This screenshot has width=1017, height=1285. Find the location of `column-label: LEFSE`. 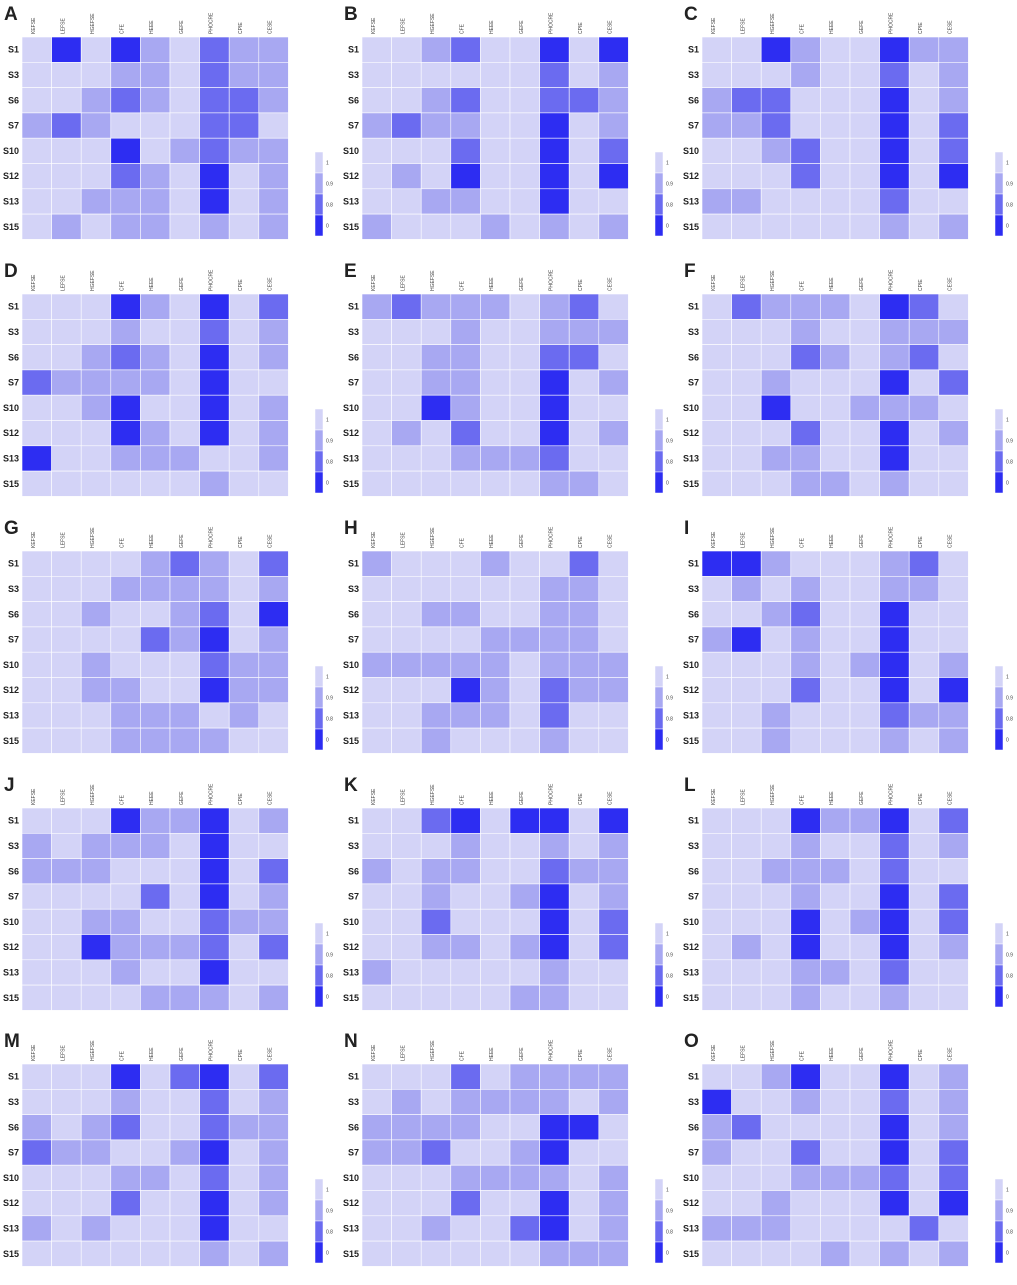

column-label: LEFSE is located at coordinates (403, 539).